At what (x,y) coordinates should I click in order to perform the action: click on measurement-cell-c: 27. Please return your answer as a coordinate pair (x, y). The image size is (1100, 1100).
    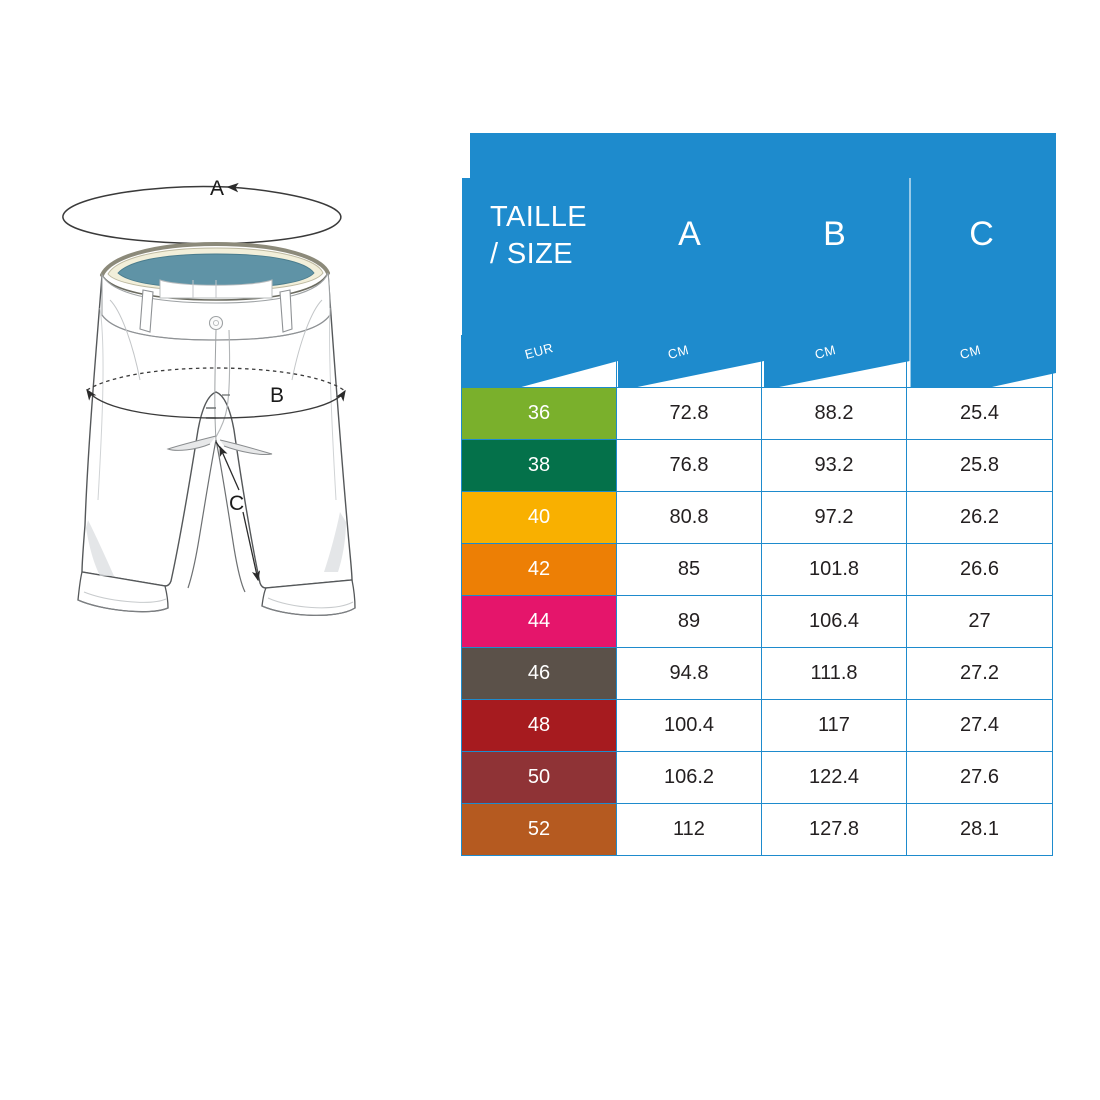
    Looking at the image, I should click on (979, 621).